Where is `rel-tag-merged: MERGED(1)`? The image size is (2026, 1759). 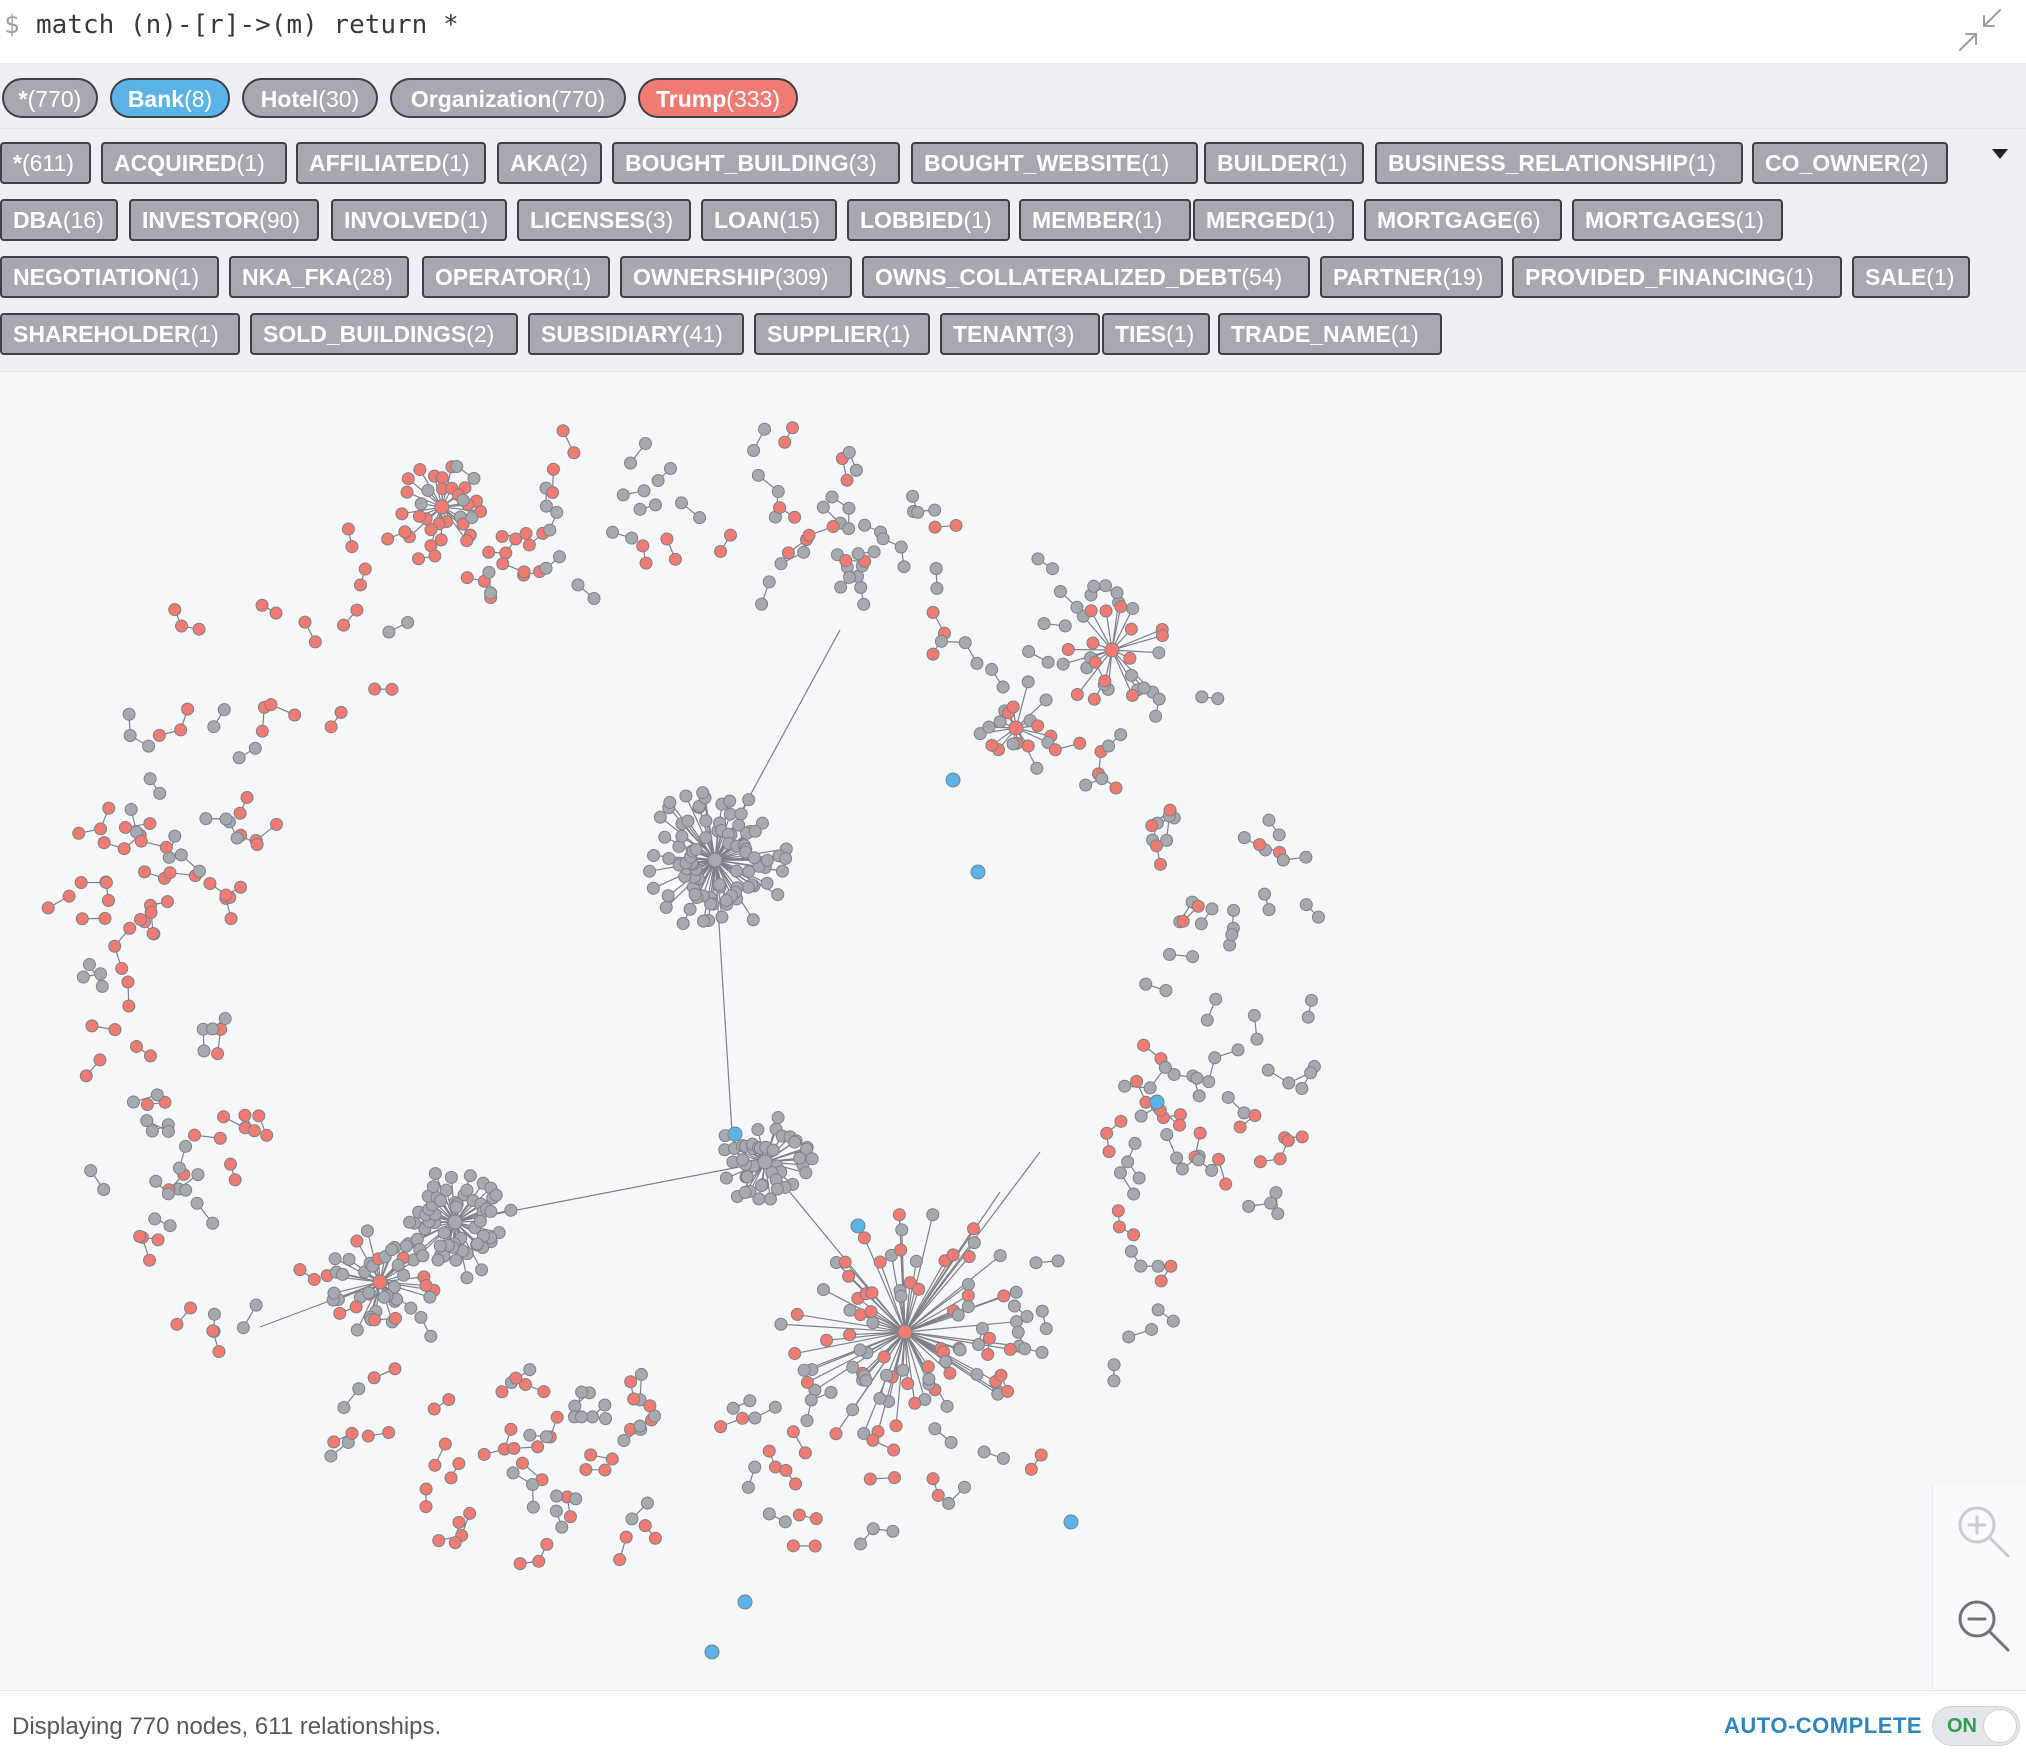
rel-tag-merged: MERGED(1) is located at coordinates (1273, 220).